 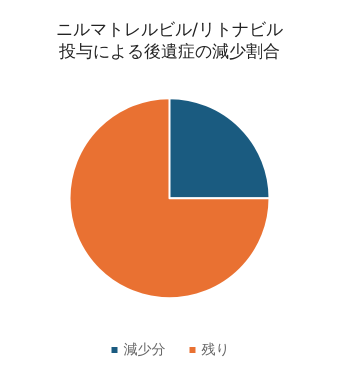 I want to click on chart-title: ニルマトレルビル/リトナビル投与による後遺症の減少割合, so click(x=169, y=41).